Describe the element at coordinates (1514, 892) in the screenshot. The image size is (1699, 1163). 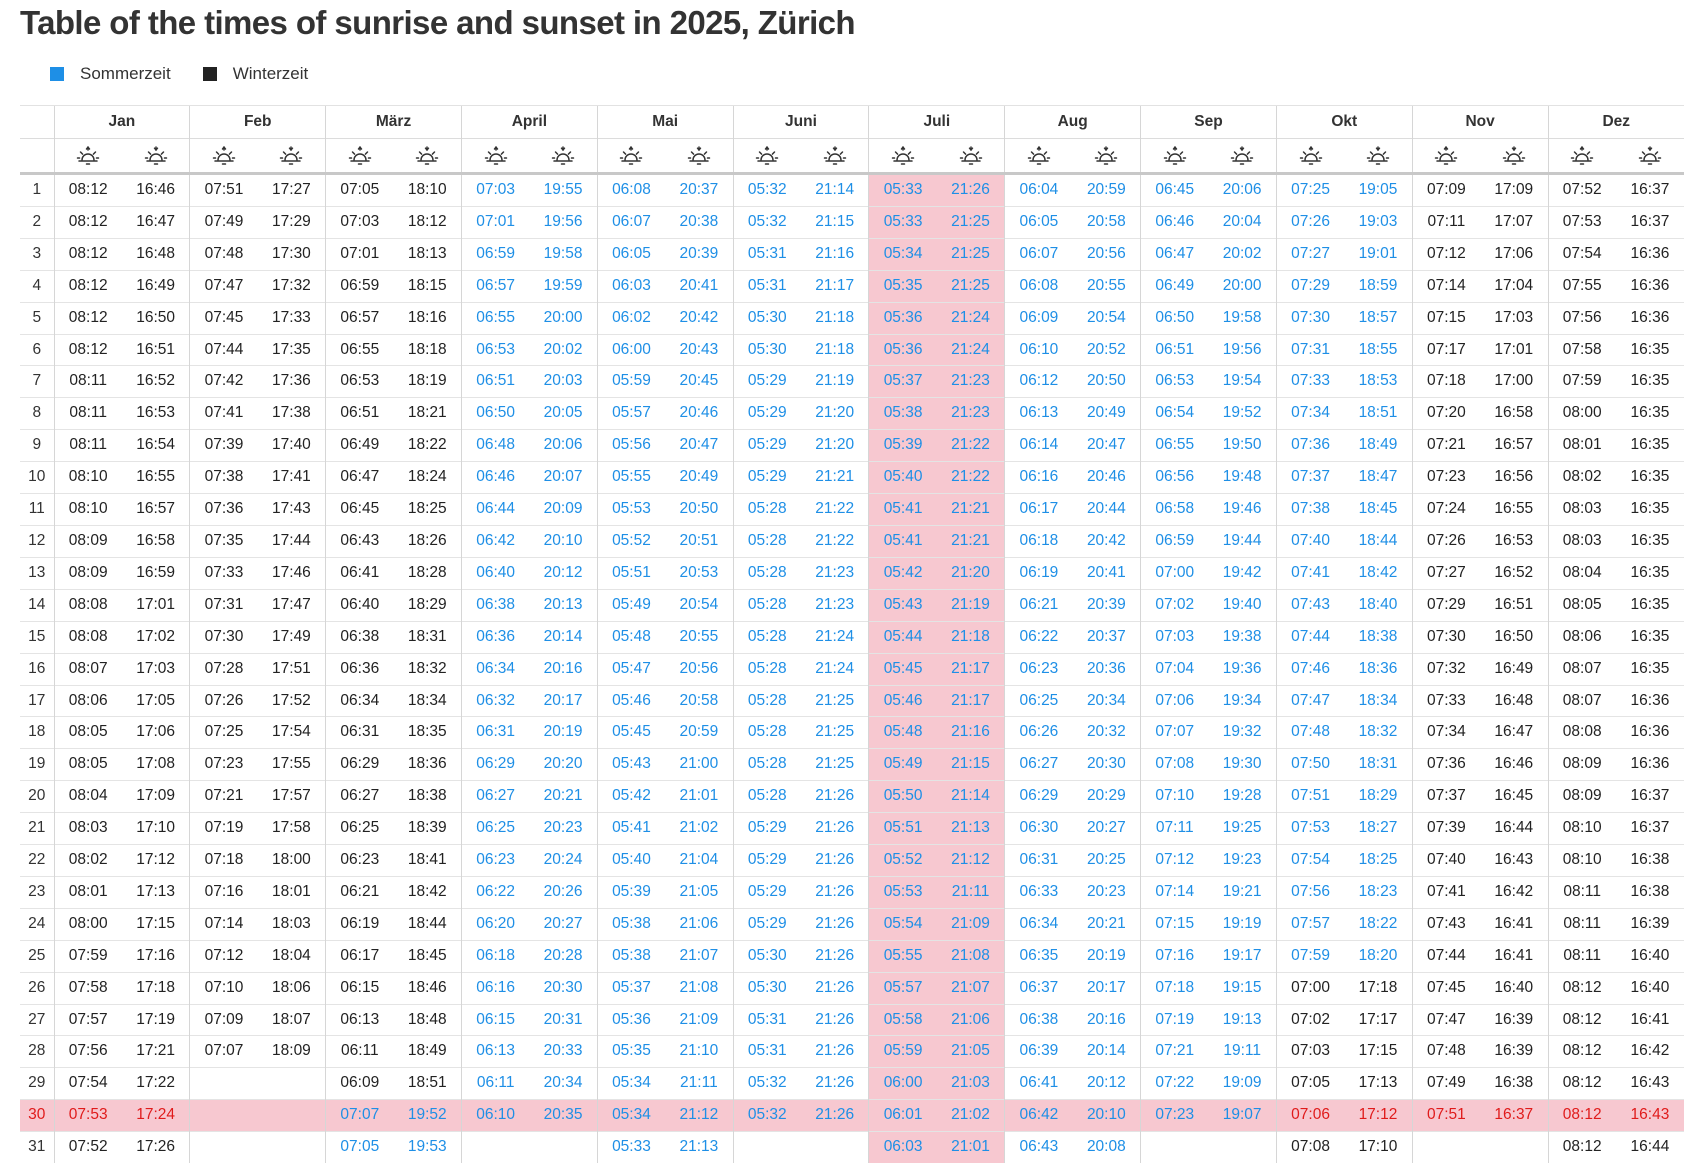
I see `sunset-time-cell: 16:42` at that location.